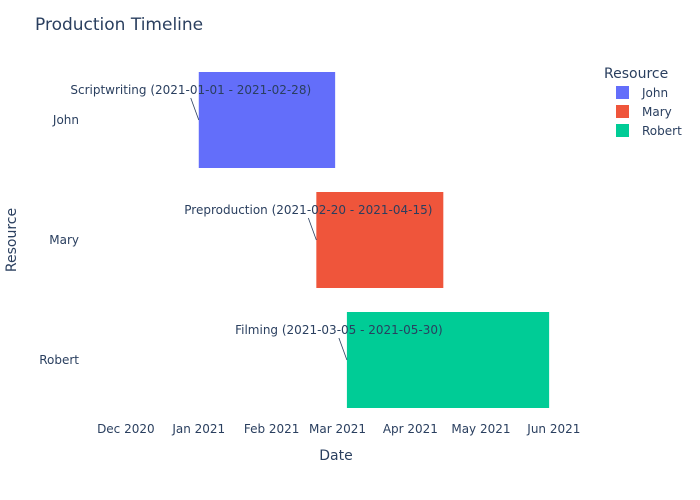  What do you see at coordinates (126, 429) in the screenshot?
I see `x-tick-label: Dec 2020` at bounding box center [126, 429].